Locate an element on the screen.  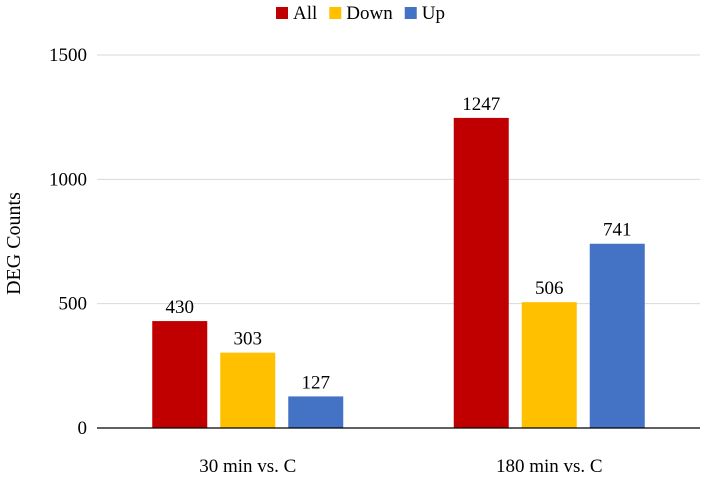
legend-label: All is located at coordinates (305, 13).